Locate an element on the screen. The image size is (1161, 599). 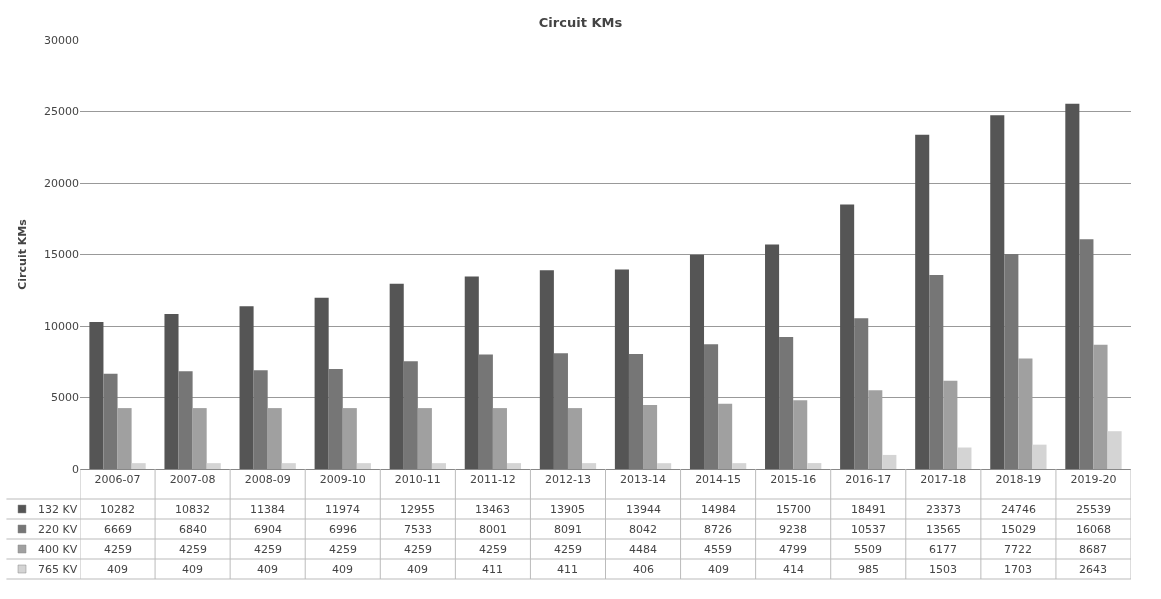
y-tick-label: 5000 is located at coordinates (65, 398).